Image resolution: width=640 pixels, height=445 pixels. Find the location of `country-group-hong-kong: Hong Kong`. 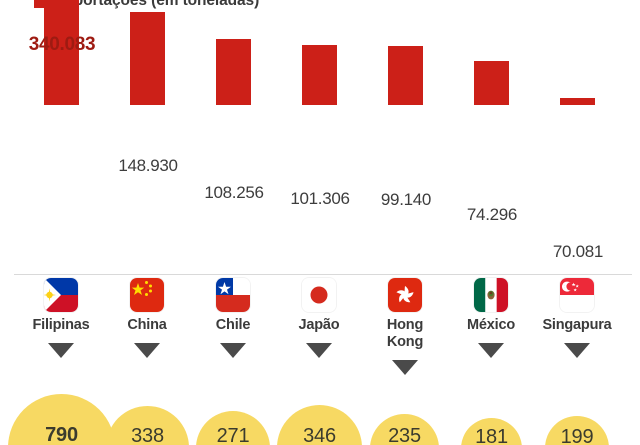

country-group-hong-kong: Hong Kong is located at coordinates (405, 326).